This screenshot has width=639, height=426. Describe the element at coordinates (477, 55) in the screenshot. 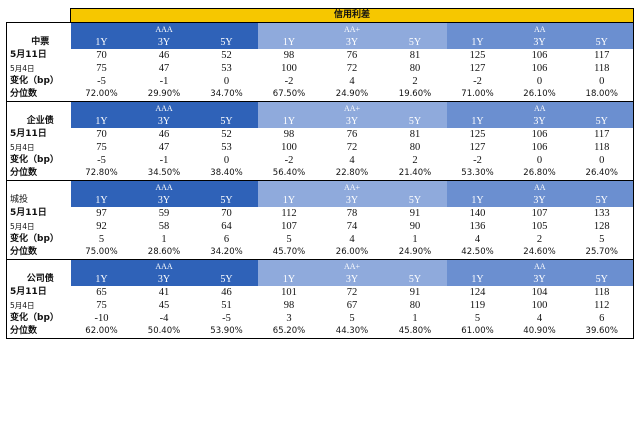

I see `value-cell: 125` at that location.